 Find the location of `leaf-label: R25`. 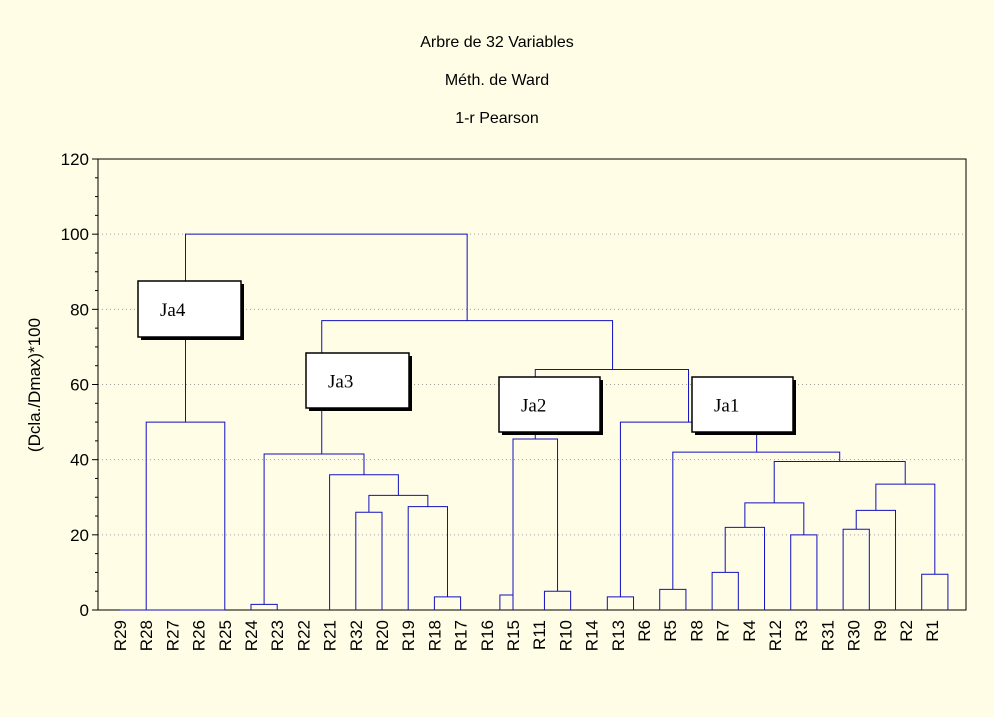

leaf-label: R25 is located at coordinates (225, 635).